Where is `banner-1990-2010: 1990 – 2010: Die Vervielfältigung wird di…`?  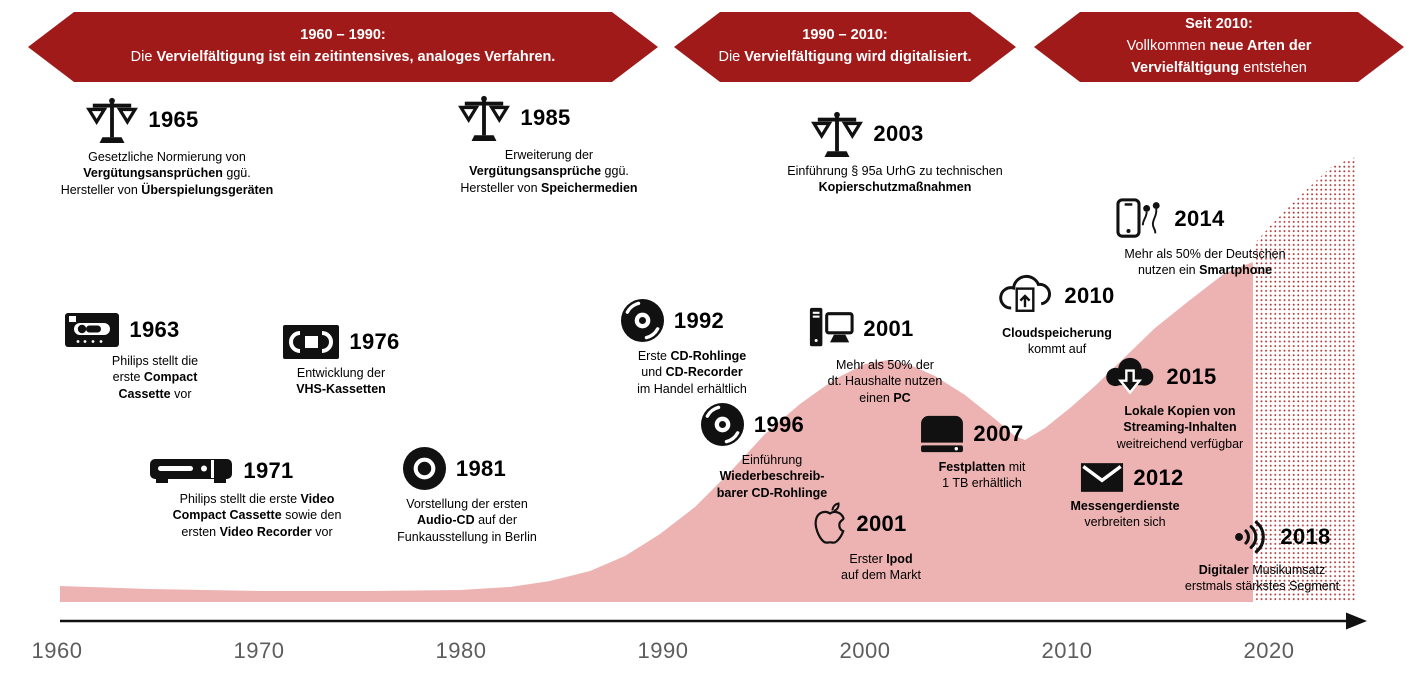
banner-1990-2010: 1990 – 2010: Die Vervielfältigung wird di… is located at coordinates (845, 47).